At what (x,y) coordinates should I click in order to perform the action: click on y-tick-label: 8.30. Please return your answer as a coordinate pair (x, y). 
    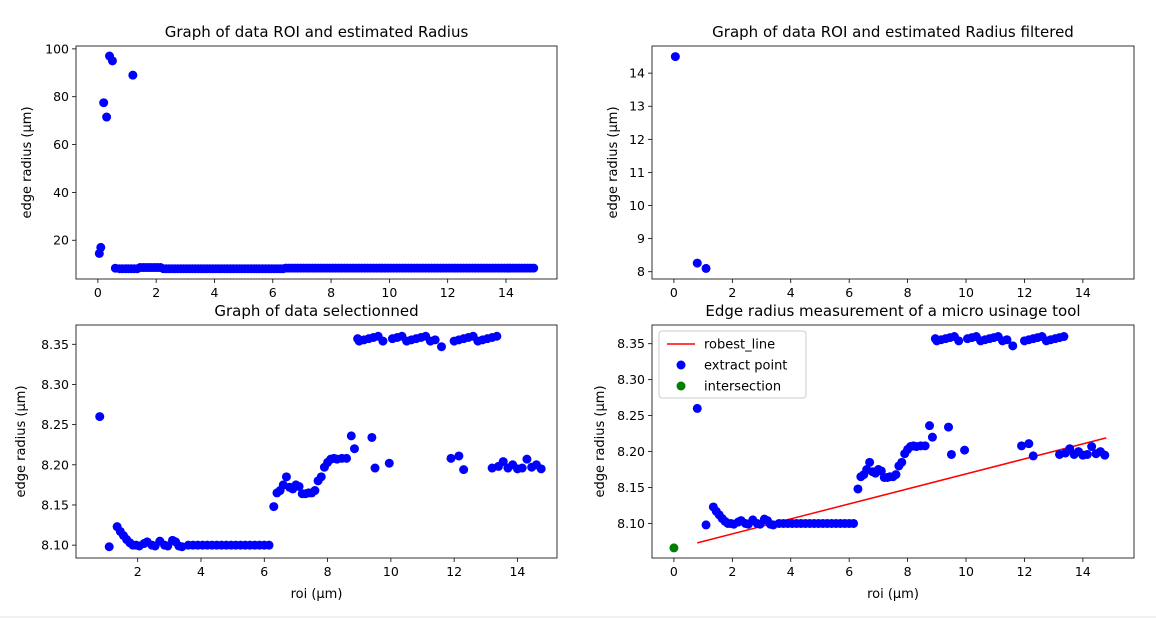
    Looking at the image, I should click on (55, 384).